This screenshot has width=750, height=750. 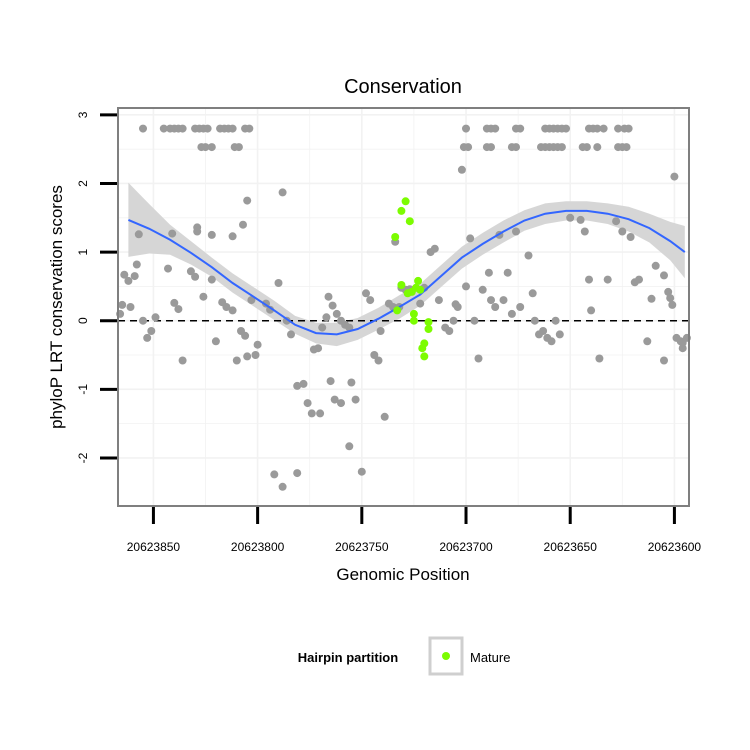 I want to click on legend: Hairpin partition Mature, so click(x=404, y=656).